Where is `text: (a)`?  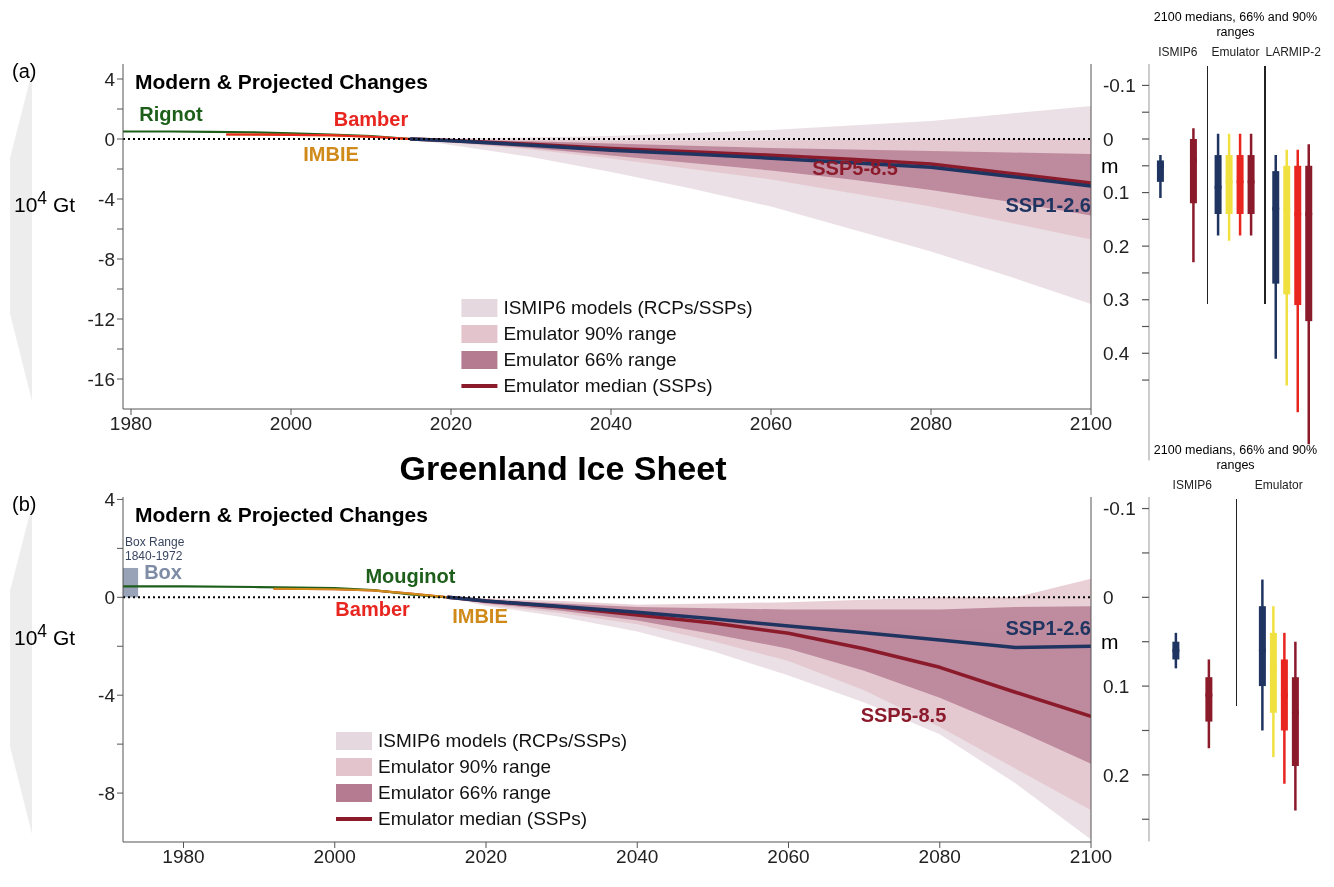
text: (a) is located at coordinates (24, 71).